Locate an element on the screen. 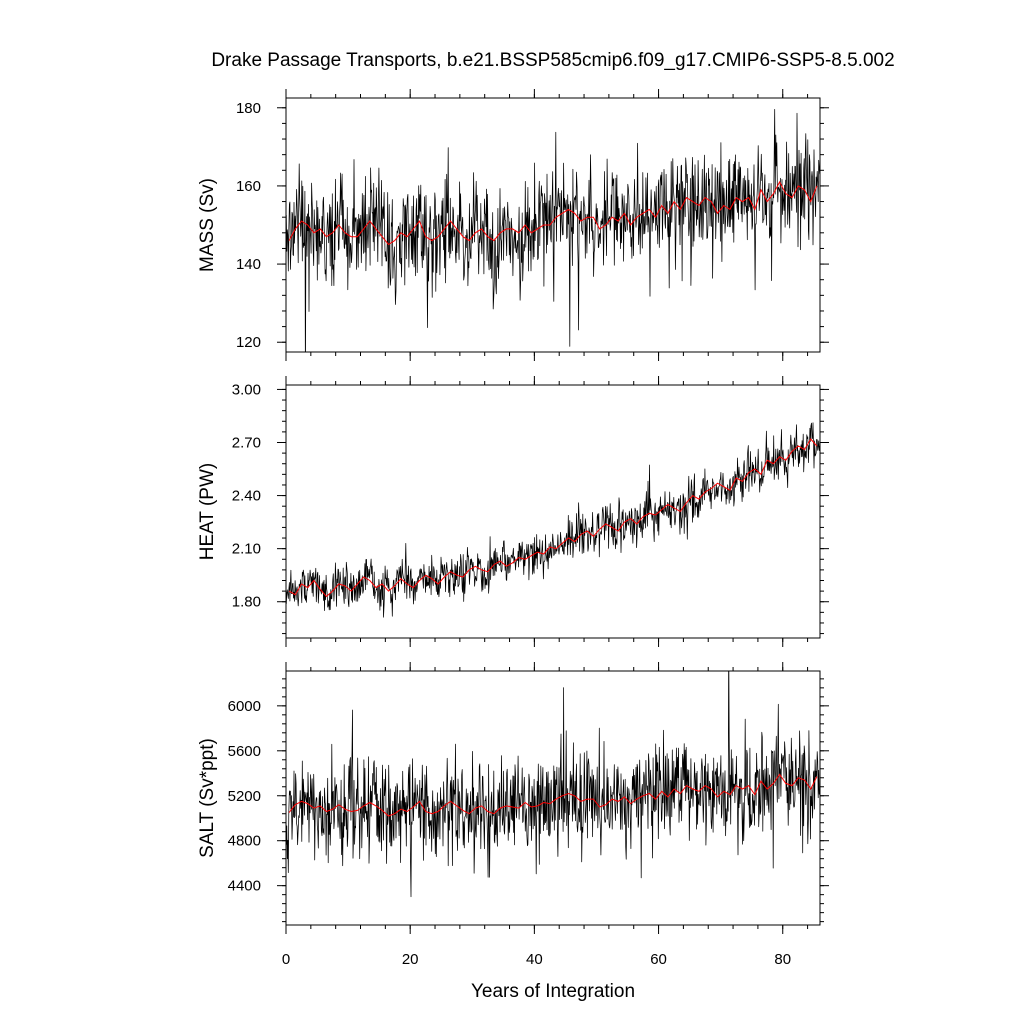  y-tick-label: 2.70 is located at coordinates (246, 443).